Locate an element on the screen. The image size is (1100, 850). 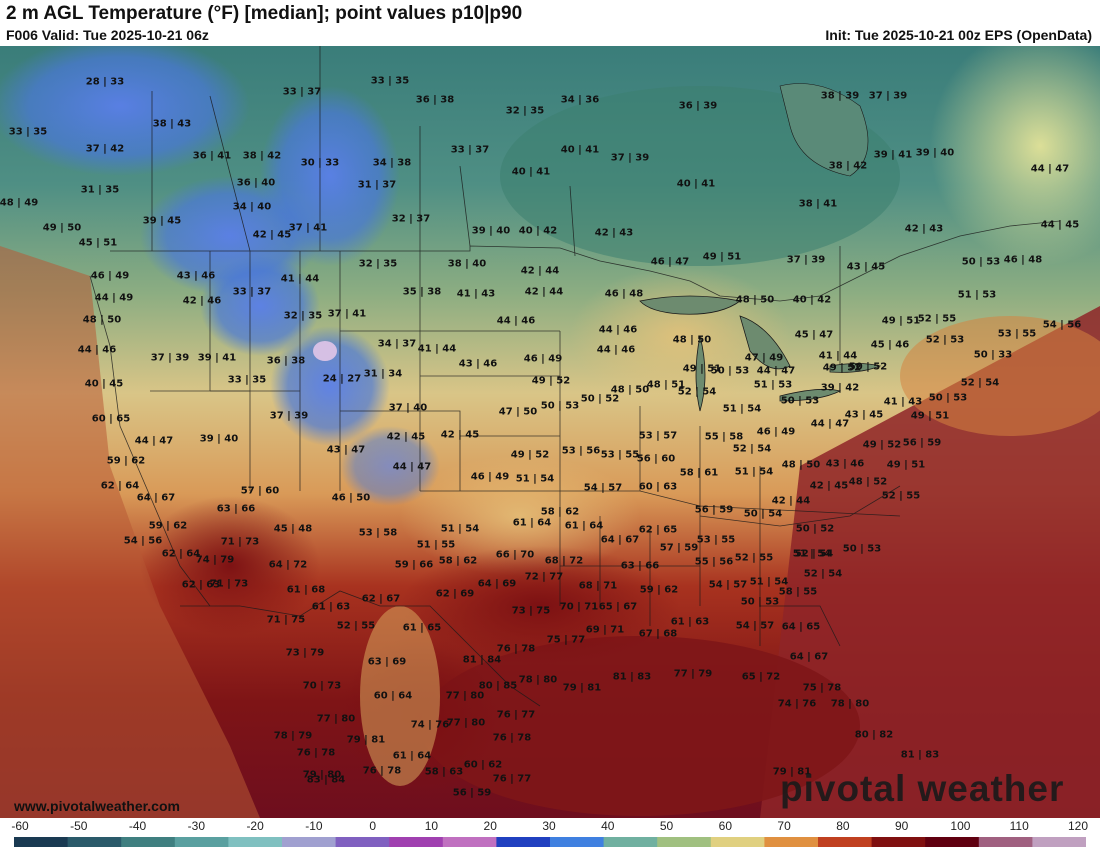
point-value-label: 43 | 46 is located at coordinates (478, 364).